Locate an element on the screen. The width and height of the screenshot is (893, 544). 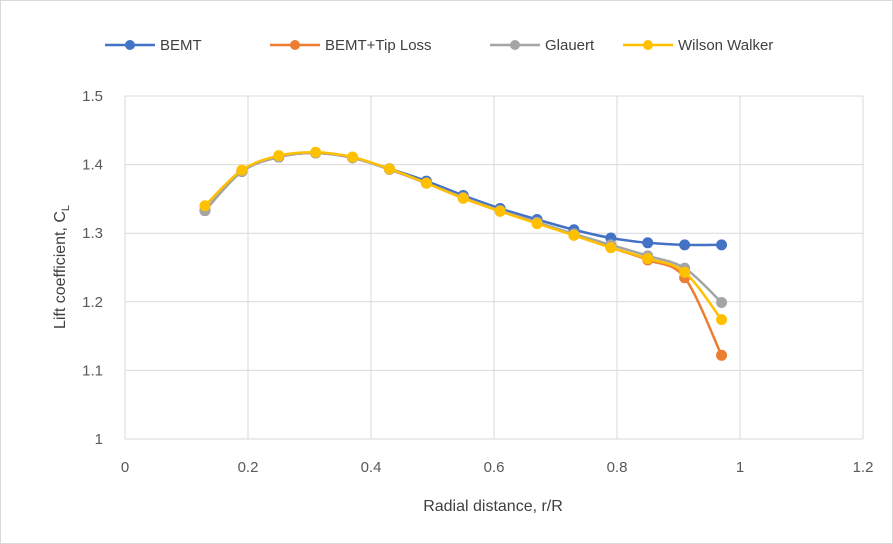
y-tick-label: 1.2 is located at coordinates (92, 302).